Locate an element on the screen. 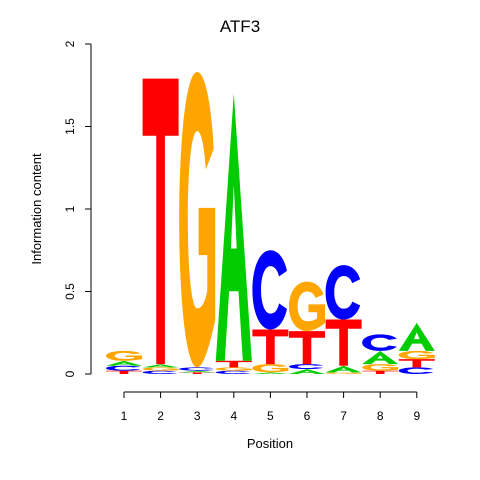 The image size is (480, 480). chart-title: ATF3 is located at coordinates (240, 26).